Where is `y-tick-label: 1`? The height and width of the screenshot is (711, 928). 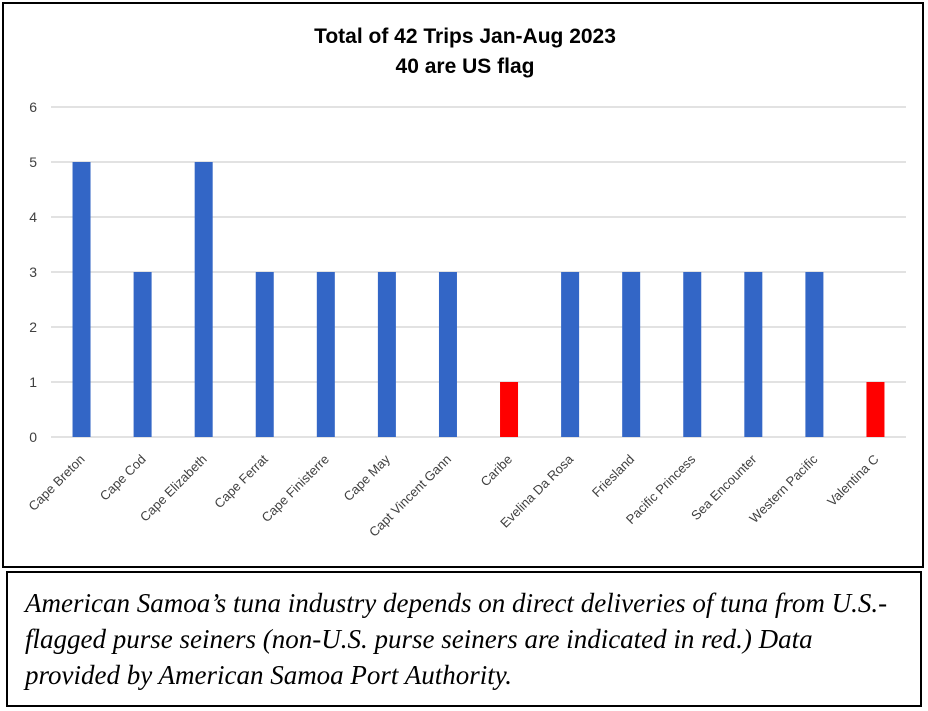 y-tick-label: 1 is located at coordinates (33, 382).